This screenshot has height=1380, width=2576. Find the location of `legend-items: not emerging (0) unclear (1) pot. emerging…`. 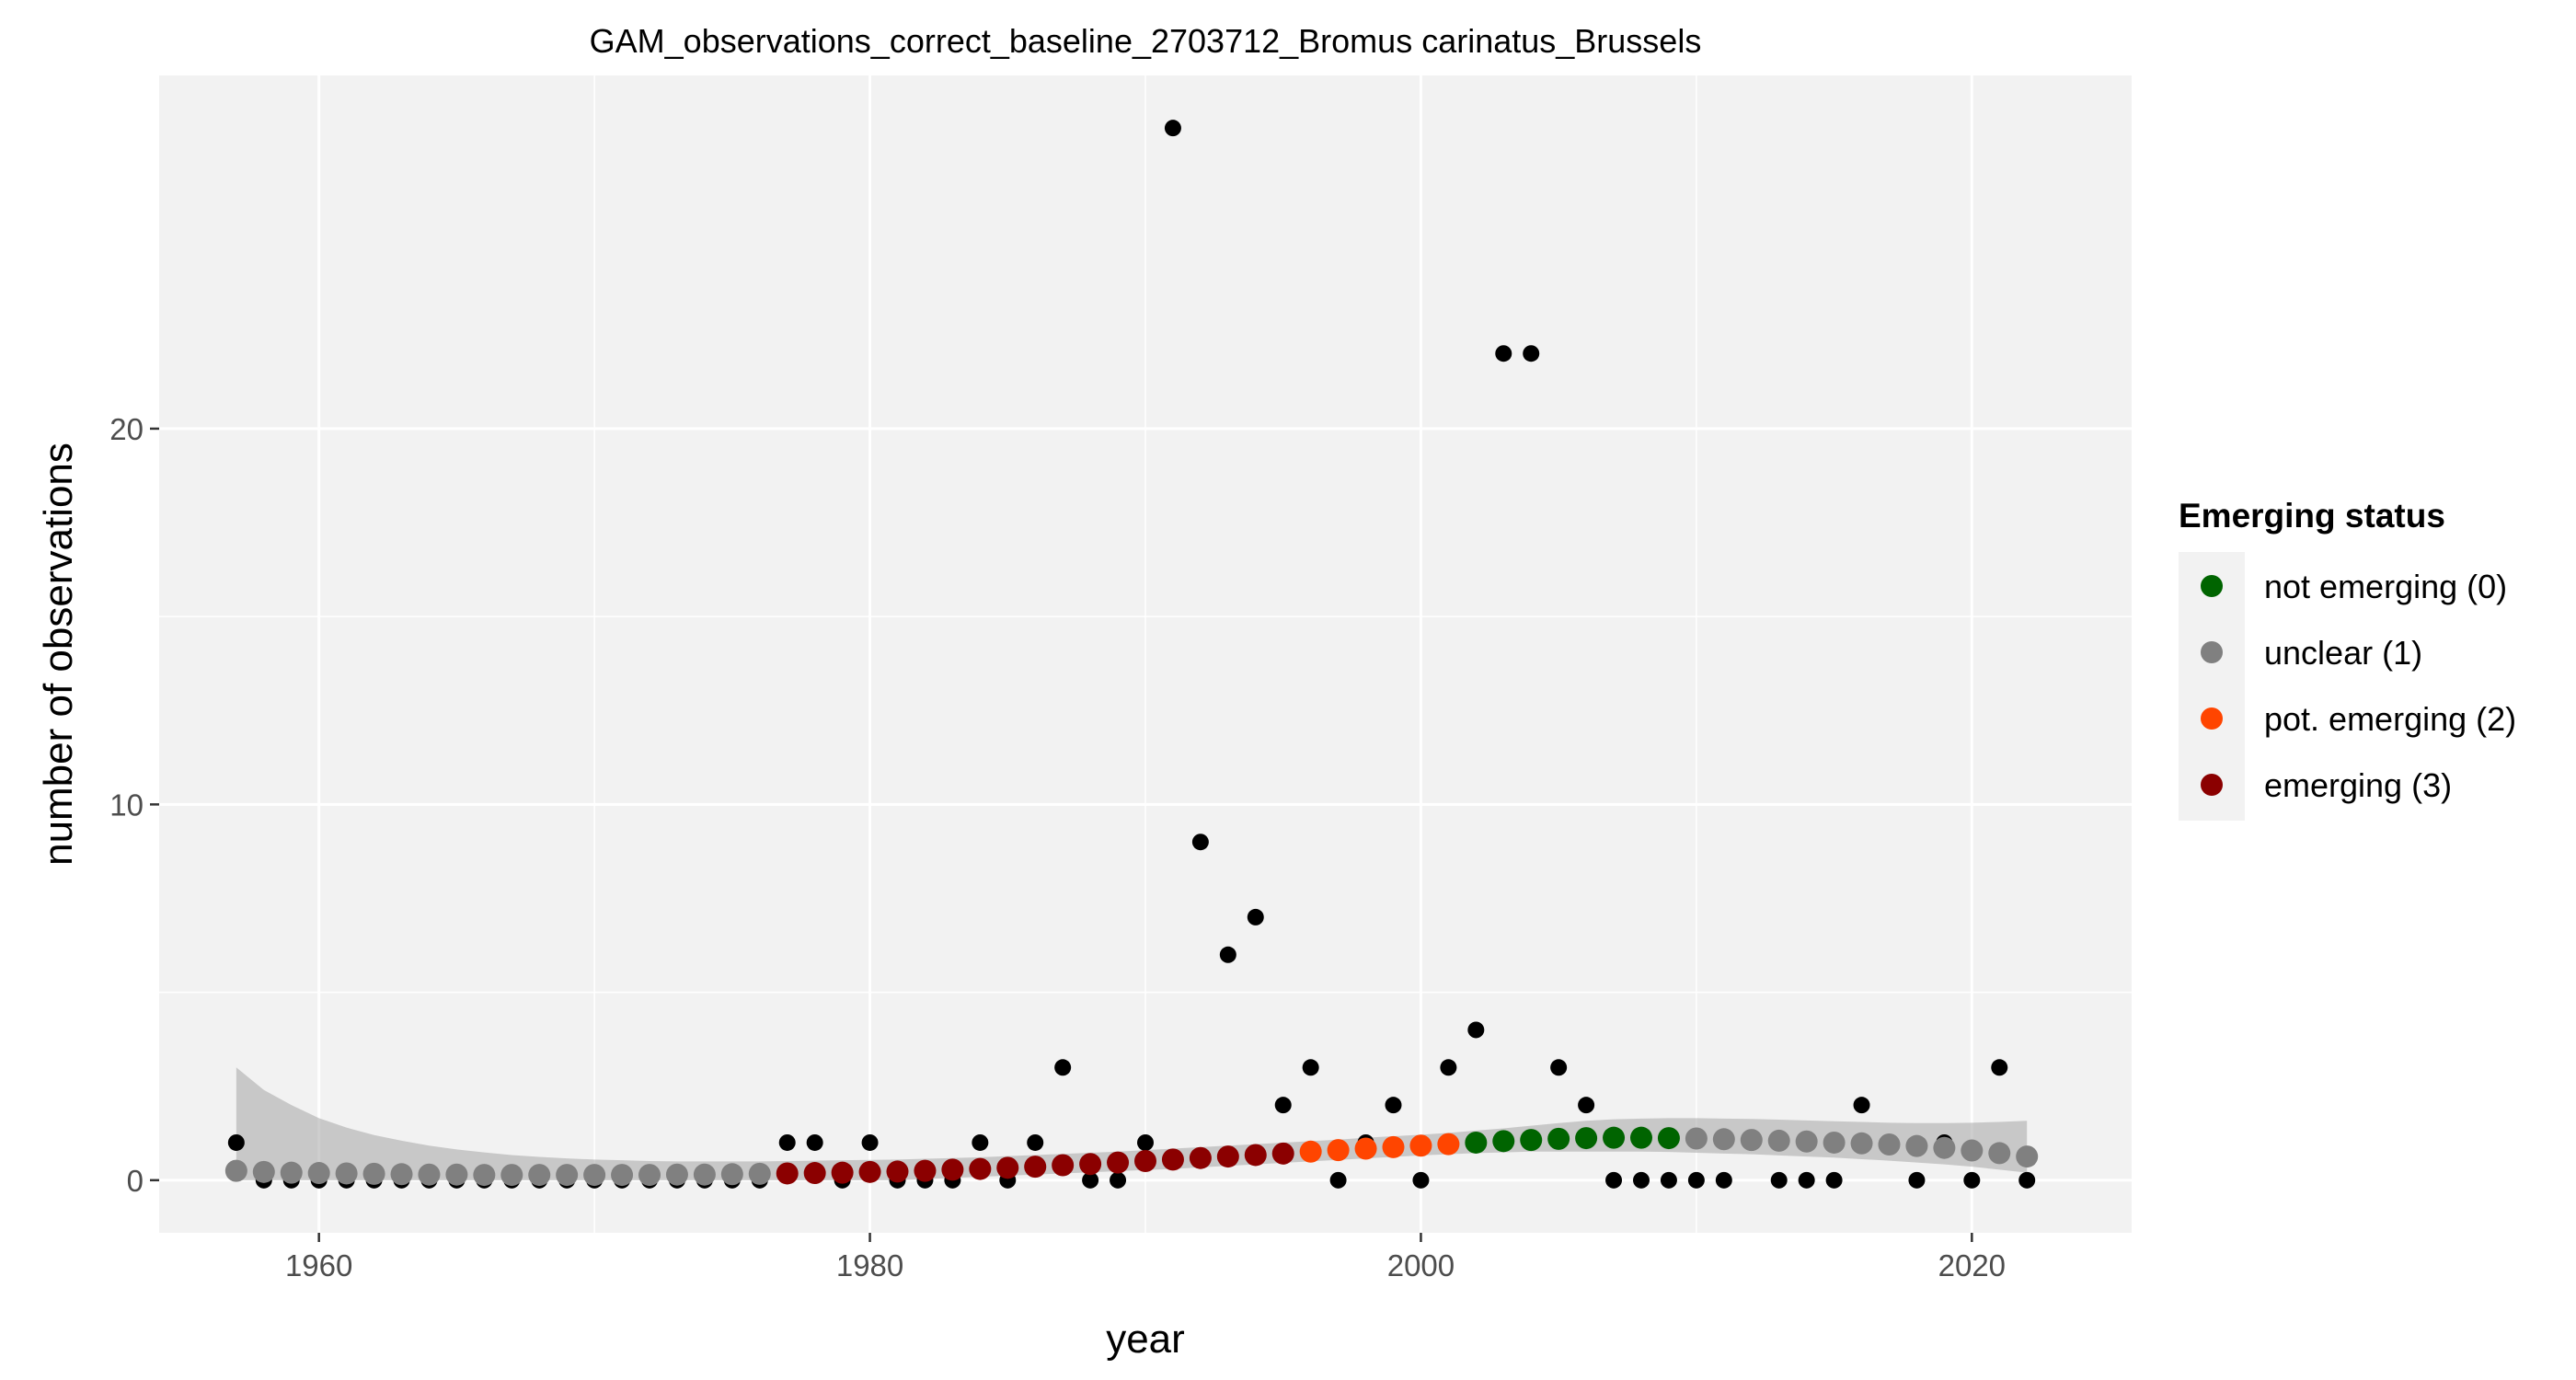

legend-items: not emerging (0) unclear (1) pot. emerging… is located at coordinates (2358, 686).